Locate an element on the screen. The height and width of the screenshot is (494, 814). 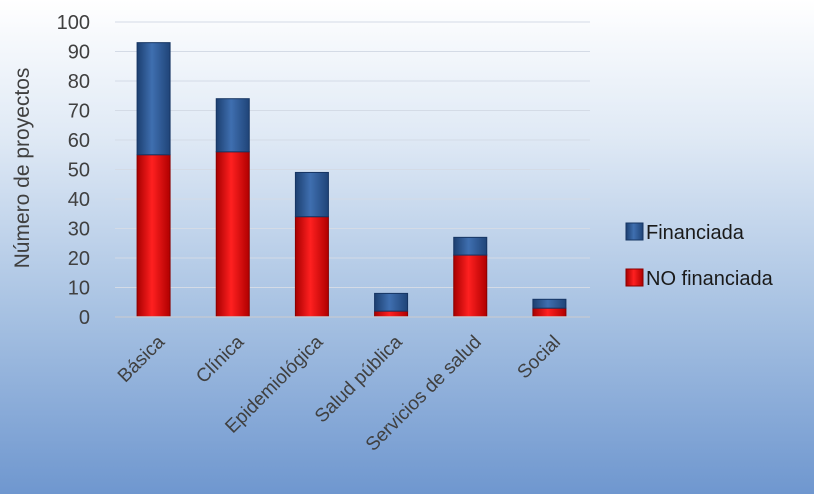
y-tick-label: 70 is located at coordinates (79, 112).